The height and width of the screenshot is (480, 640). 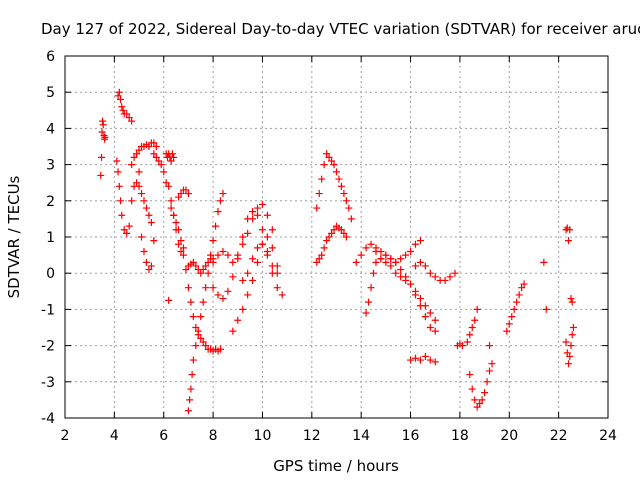 I want to click on series-s10, so click(x=183, y=193).